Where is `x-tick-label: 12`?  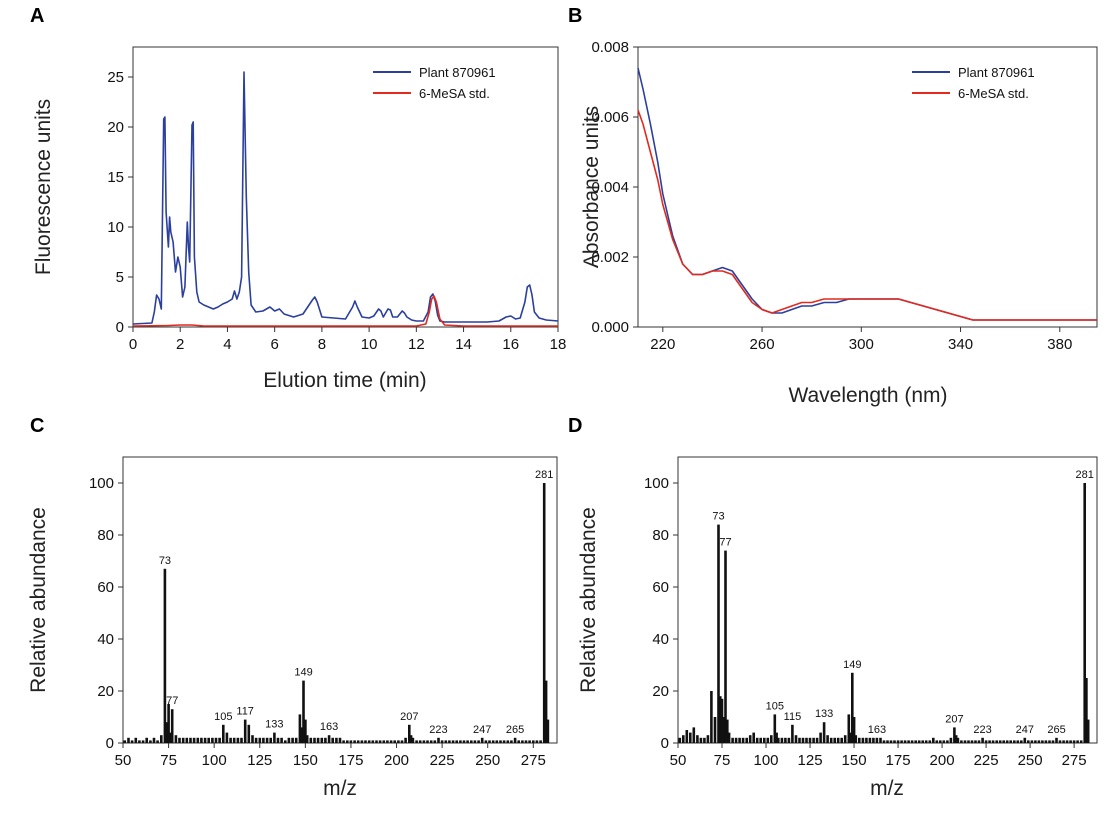 x-tick-label: 12 is located at coordinates (416, 344).